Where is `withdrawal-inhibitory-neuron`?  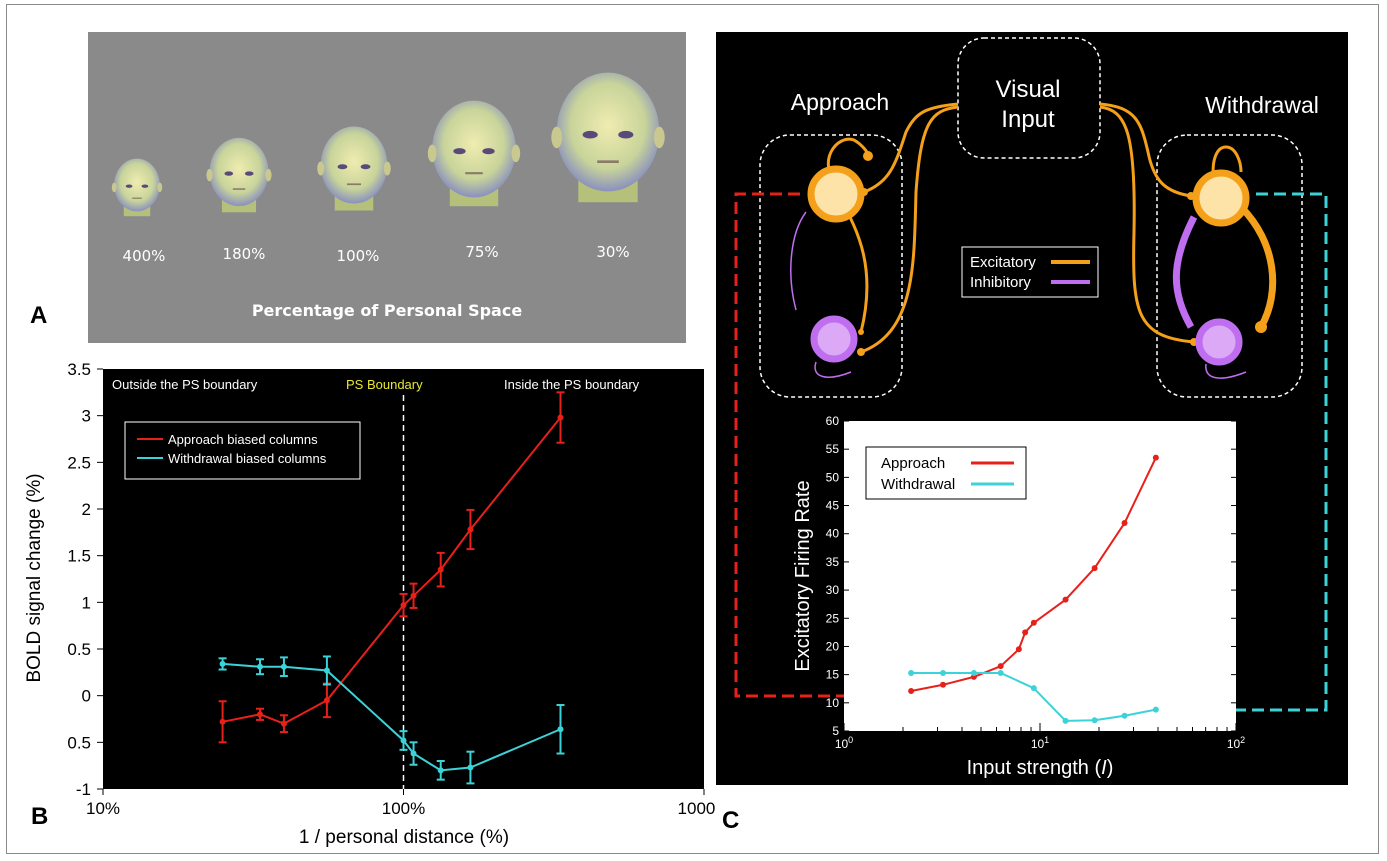 withdrawal-inhibitory-neuron is located at coordinates (1219, 342).